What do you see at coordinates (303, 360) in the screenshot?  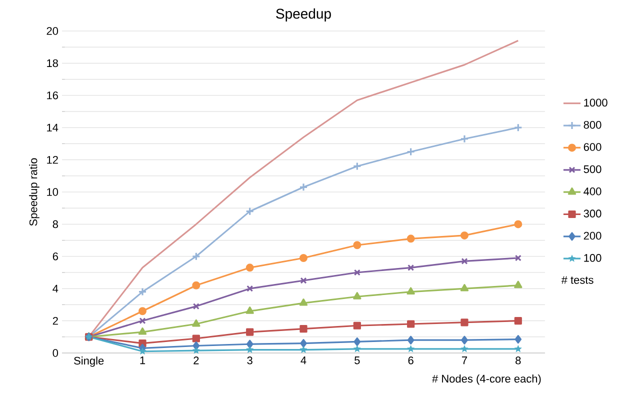 I see `x-tick-label: 4` at bounding box center [303, 360].